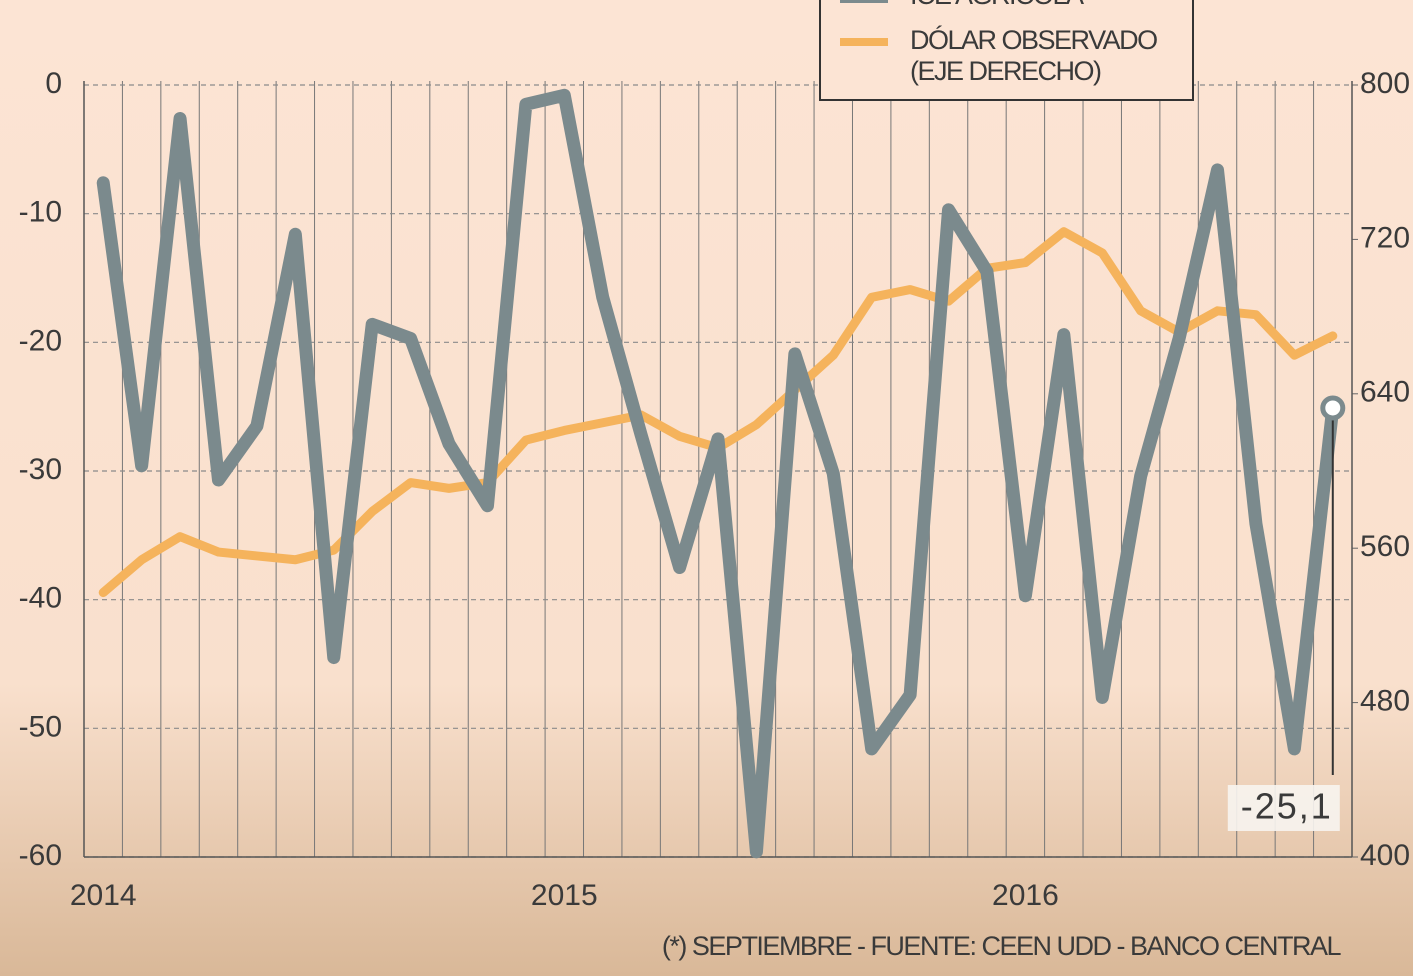  I want to click on y-tick-label: -20, so click(40, 340).